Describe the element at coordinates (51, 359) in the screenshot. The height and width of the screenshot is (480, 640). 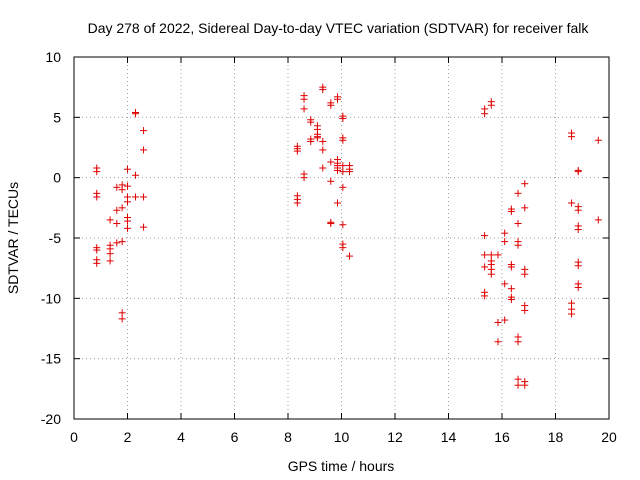
I see `y-tick-label: -15` at that location.